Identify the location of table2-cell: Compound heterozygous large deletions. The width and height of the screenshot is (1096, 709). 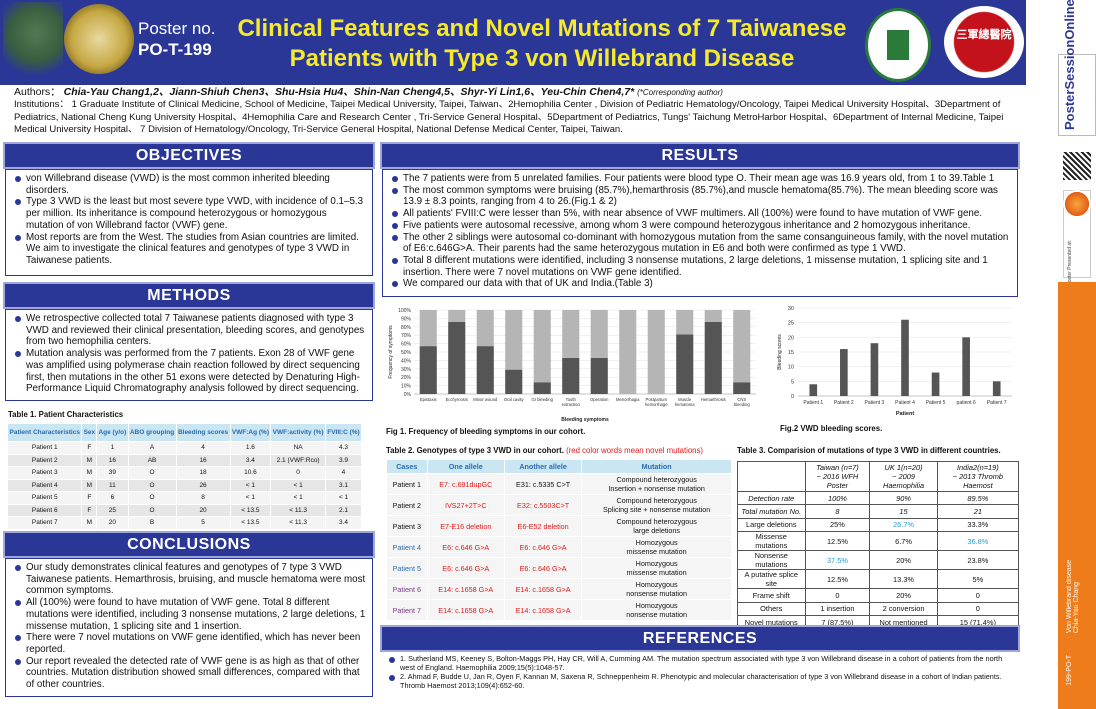
(656, 526).